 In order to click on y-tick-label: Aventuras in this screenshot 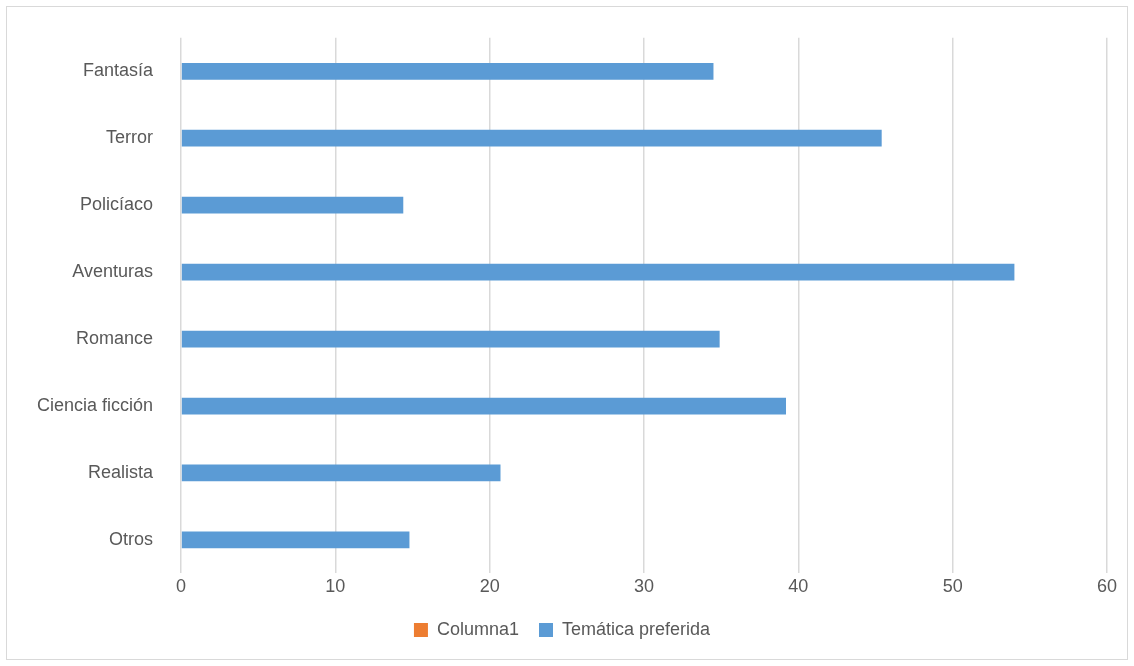, I will do `click(113, 271)`.